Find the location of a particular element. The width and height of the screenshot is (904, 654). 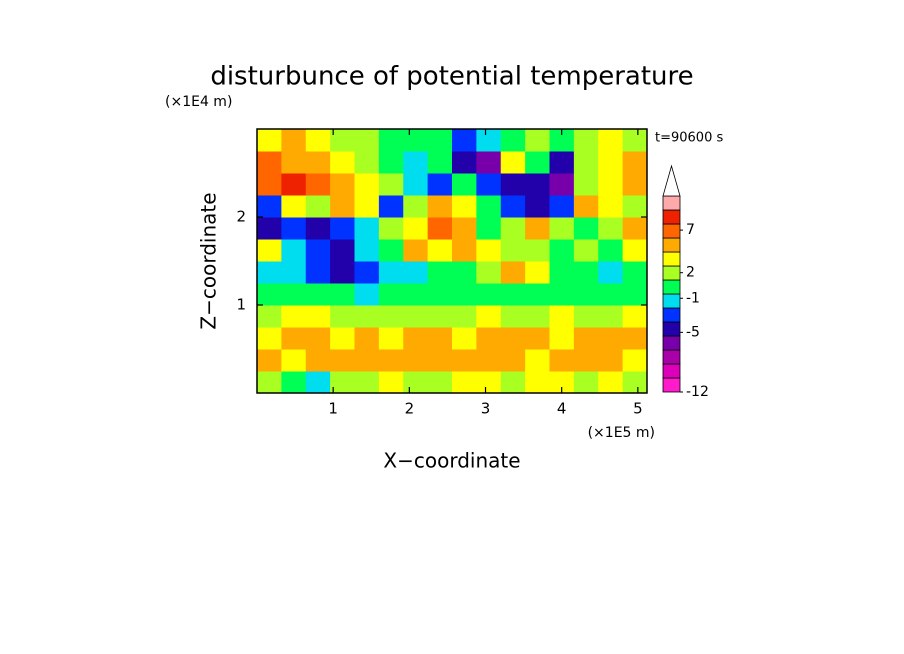

y-tick-label: 2 is located at coordinates (241, 217).